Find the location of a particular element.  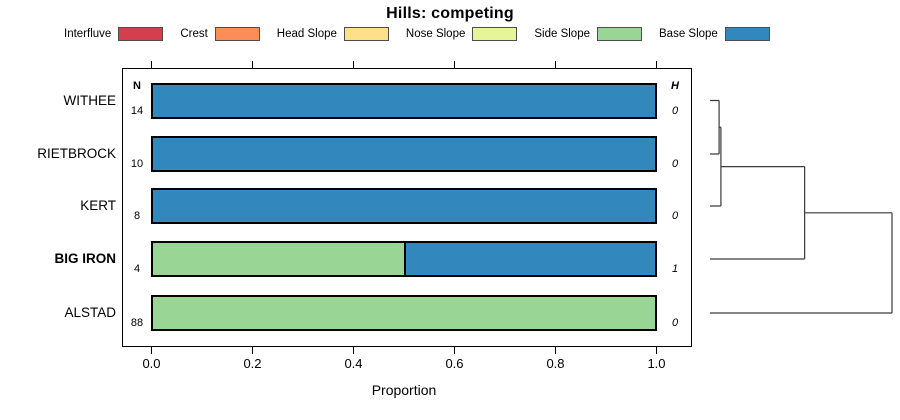

y-axis-label: KERT is located at coordinates (98, 205).